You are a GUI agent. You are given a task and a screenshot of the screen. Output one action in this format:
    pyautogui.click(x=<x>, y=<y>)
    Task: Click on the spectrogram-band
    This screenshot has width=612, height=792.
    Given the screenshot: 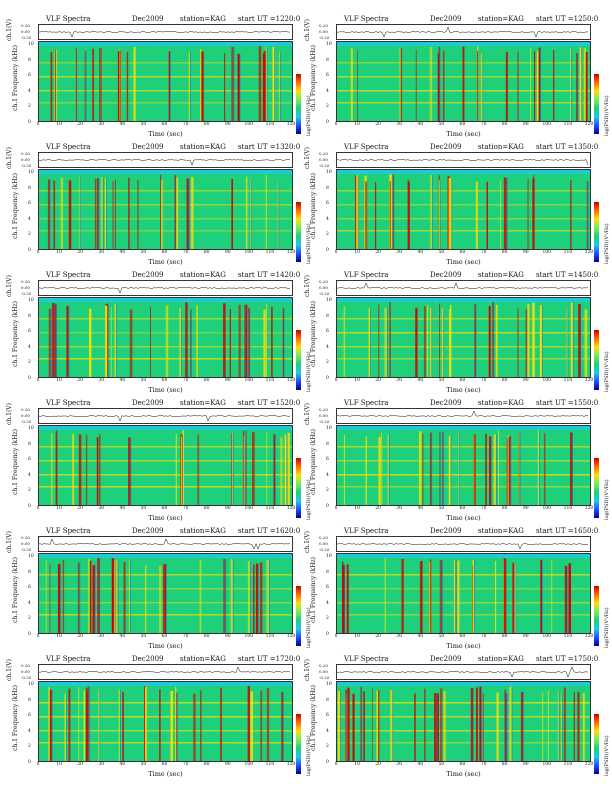 What is the action you would take?
    pyautogui.click(x=463, y=487)
    